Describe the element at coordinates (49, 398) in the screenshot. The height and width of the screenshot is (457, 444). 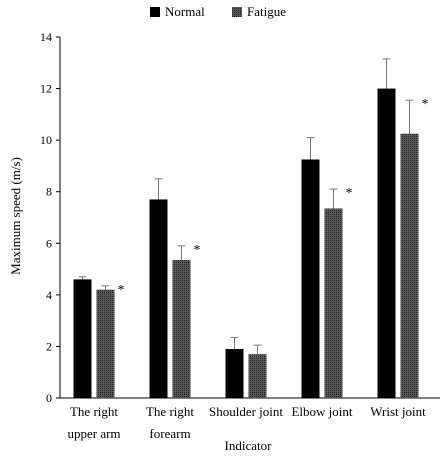
I see `y-tick-label: 0` at that location.